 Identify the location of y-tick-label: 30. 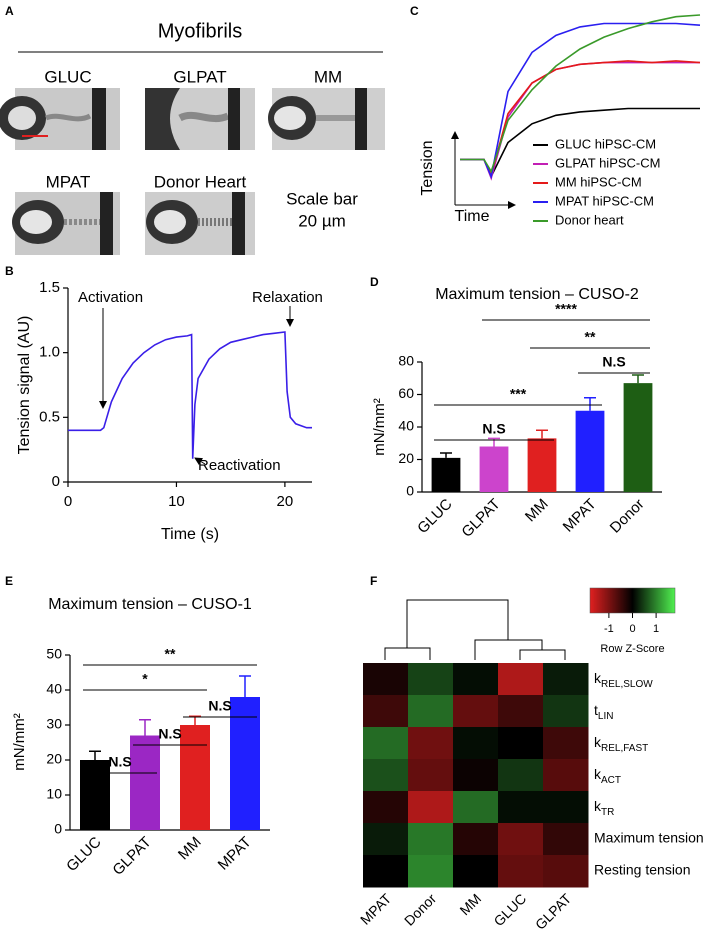
(54, 724).